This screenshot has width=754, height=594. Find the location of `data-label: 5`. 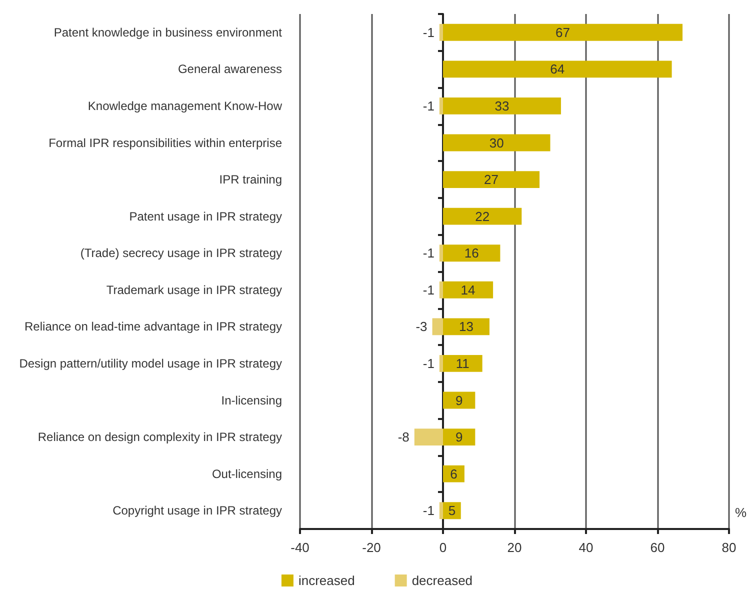

data-label: 5 is located at coordinates (452, 510).